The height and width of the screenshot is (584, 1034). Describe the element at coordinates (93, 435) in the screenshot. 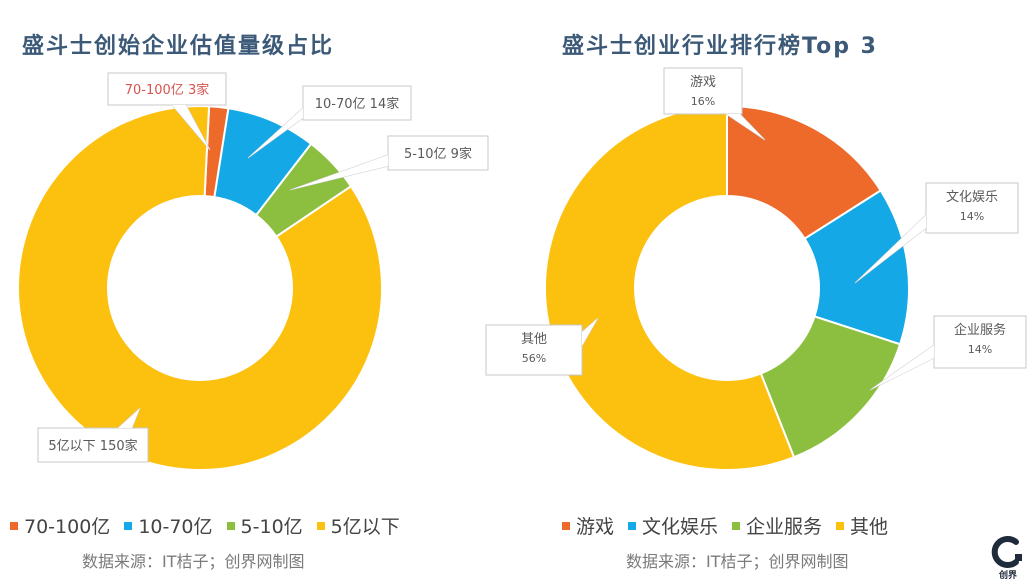

I see `donut-0-data-label-3: 5亿以下 150家` at that location.